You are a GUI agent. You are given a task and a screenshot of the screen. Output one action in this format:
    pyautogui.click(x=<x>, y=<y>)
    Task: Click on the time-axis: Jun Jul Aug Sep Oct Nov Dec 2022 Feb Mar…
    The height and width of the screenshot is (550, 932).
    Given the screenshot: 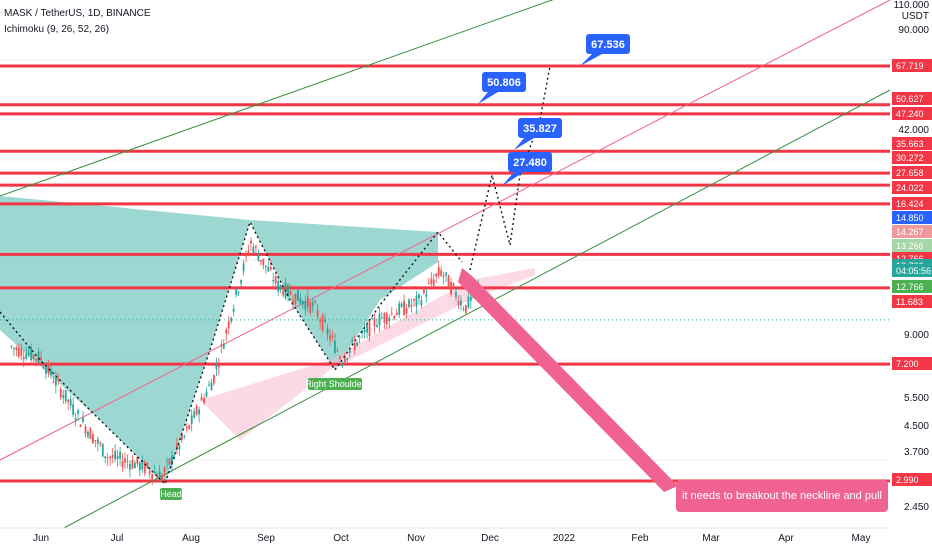 What is the action you would take?
    pyautogui.click(x=445, y=538)
    